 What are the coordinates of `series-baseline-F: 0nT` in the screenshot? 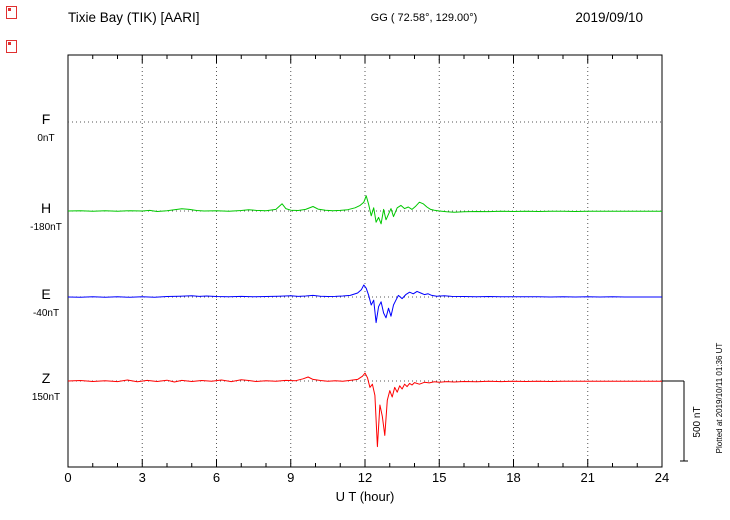 It's located at (45, 138).